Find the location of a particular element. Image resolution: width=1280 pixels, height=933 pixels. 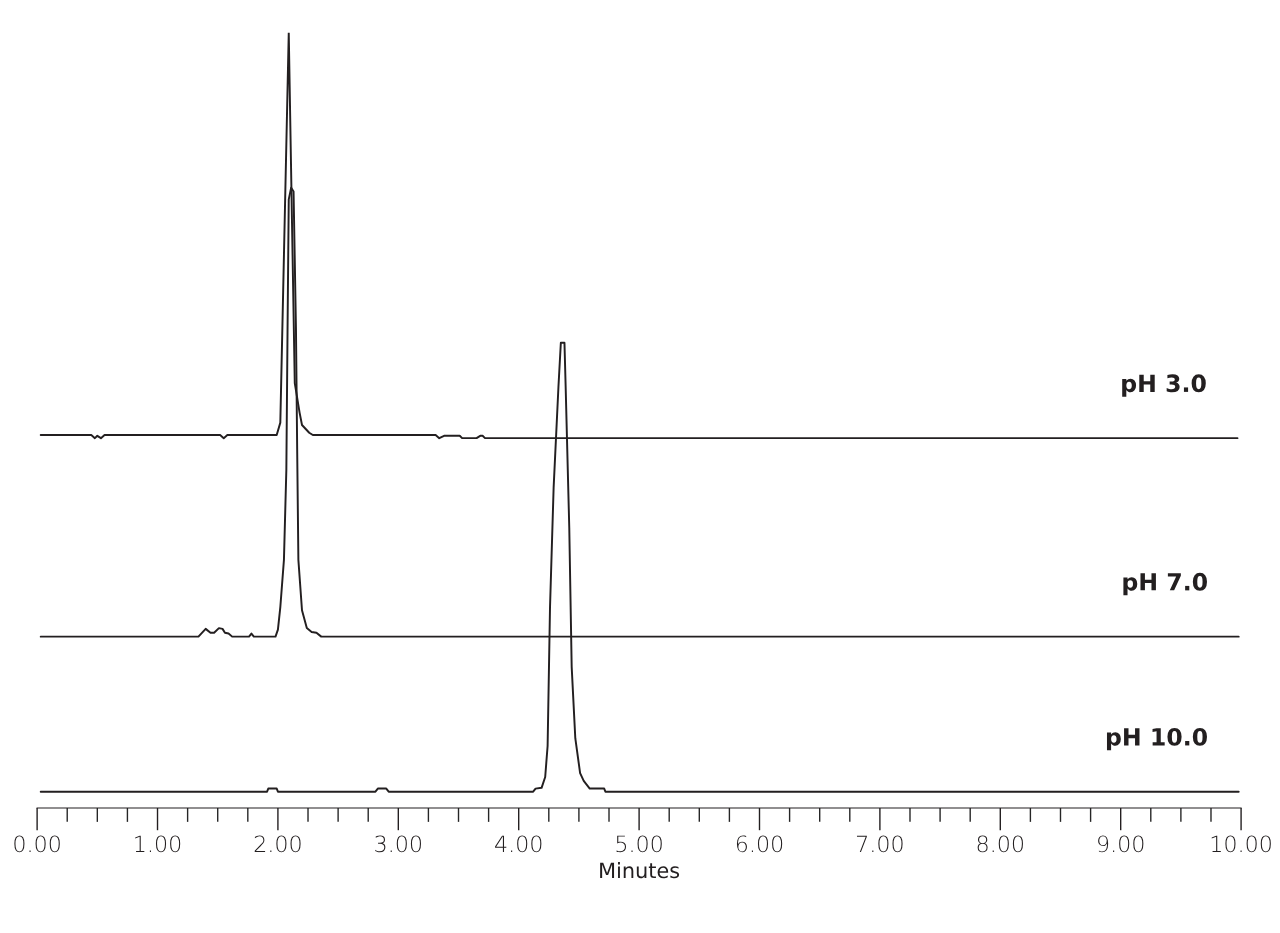

series-label: pH 10.0 is located at coordinates (1156, 739).